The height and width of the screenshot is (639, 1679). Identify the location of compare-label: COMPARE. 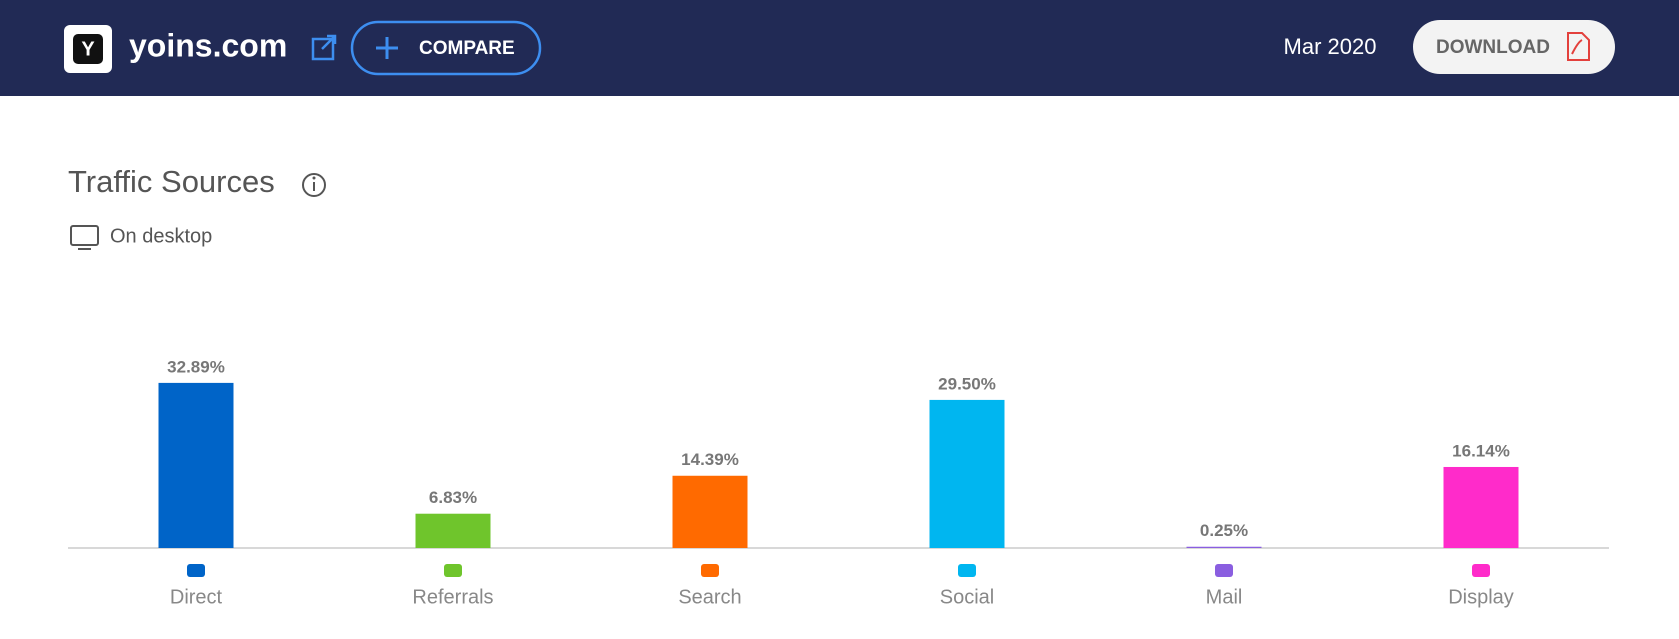
(467, 48).